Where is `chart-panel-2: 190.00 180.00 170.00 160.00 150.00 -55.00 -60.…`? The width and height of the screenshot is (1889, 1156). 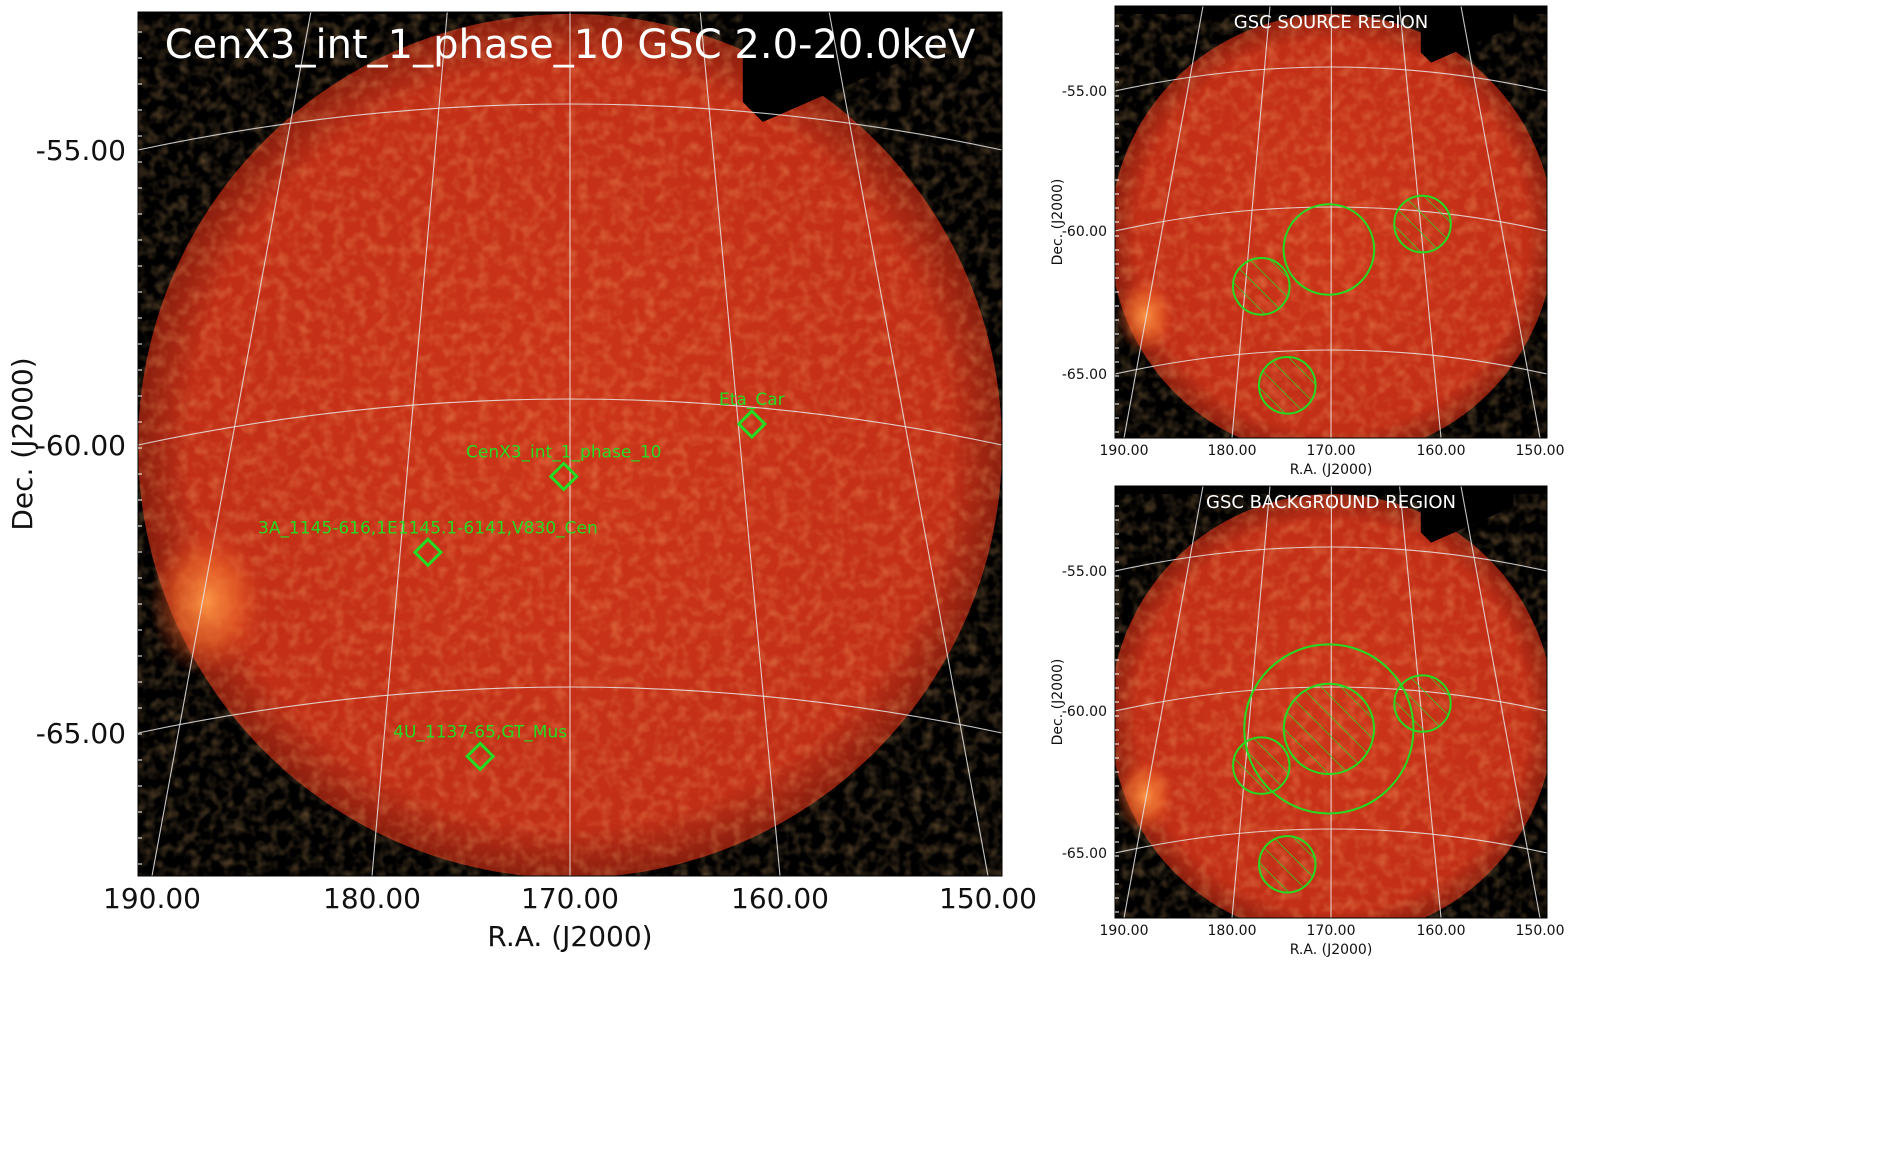 chart-panel-2: 190.00 180.00 170.00 160.00 150.00 -55.00 -60.… is located at coordinates (1307, 241).